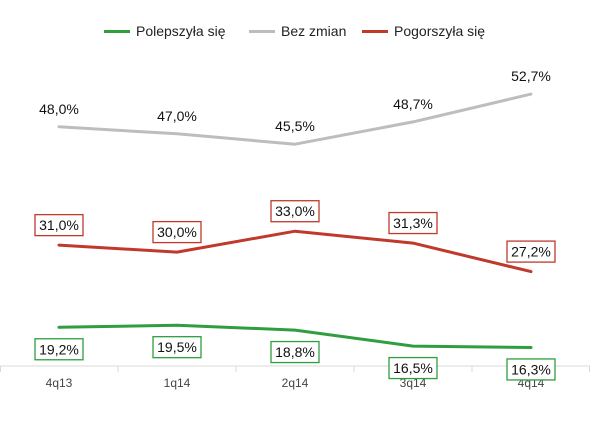  I want to click on x-tick-label: 4q13, so click(59, 383).